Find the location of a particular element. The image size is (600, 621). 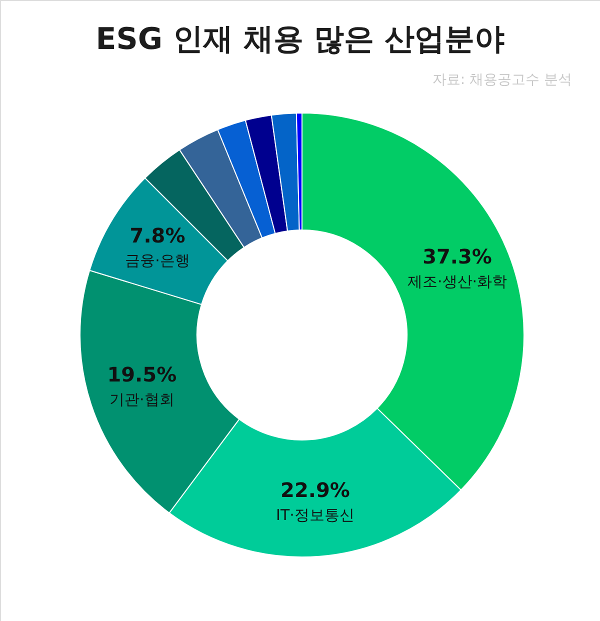

slice-label: 기관·협회 is located at coordinates (142, 399).